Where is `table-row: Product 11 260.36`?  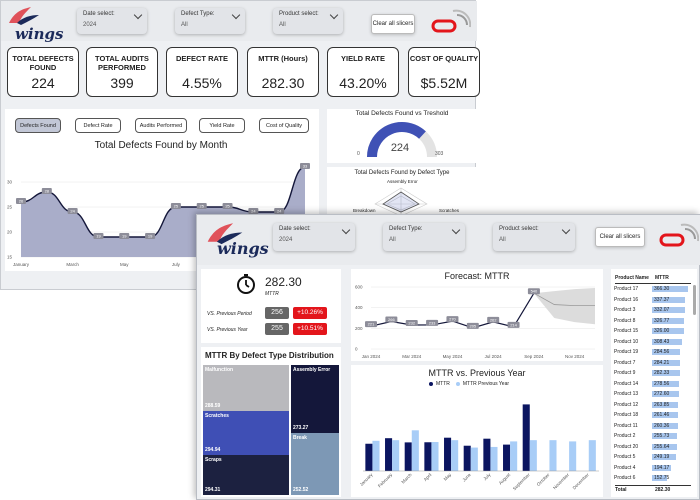 table-row: Product 11 260.36 is located at coordinates (651, 426).